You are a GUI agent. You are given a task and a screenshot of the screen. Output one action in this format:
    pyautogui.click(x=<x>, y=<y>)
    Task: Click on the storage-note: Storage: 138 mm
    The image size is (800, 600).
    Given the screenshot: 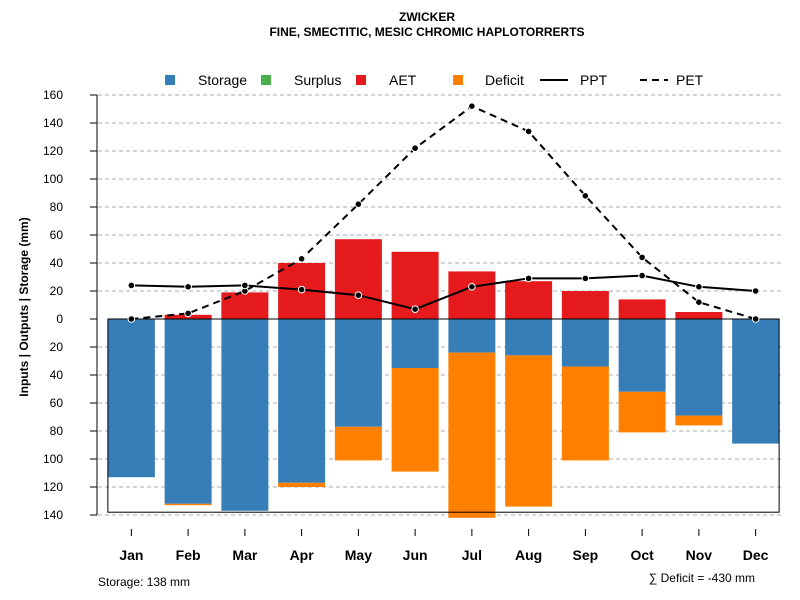 What is the action you would take?
    pyautogui.click(x=144, y=582)
    